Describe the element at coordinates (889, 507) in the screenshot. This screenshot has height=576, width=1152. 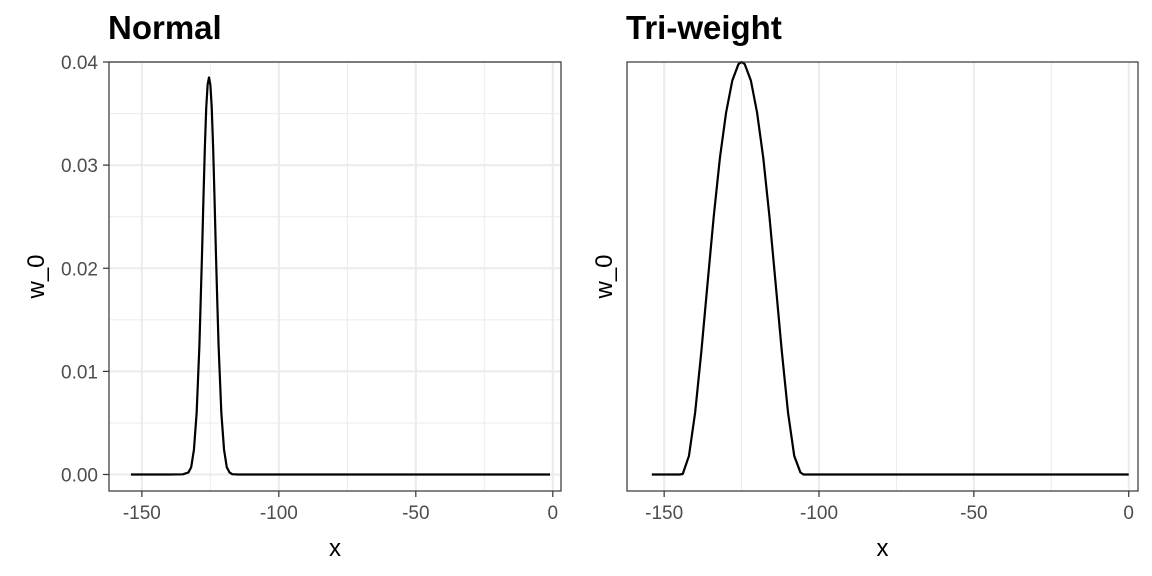
I see `triweight-ticks: -150 -100 -50 0` at that location.